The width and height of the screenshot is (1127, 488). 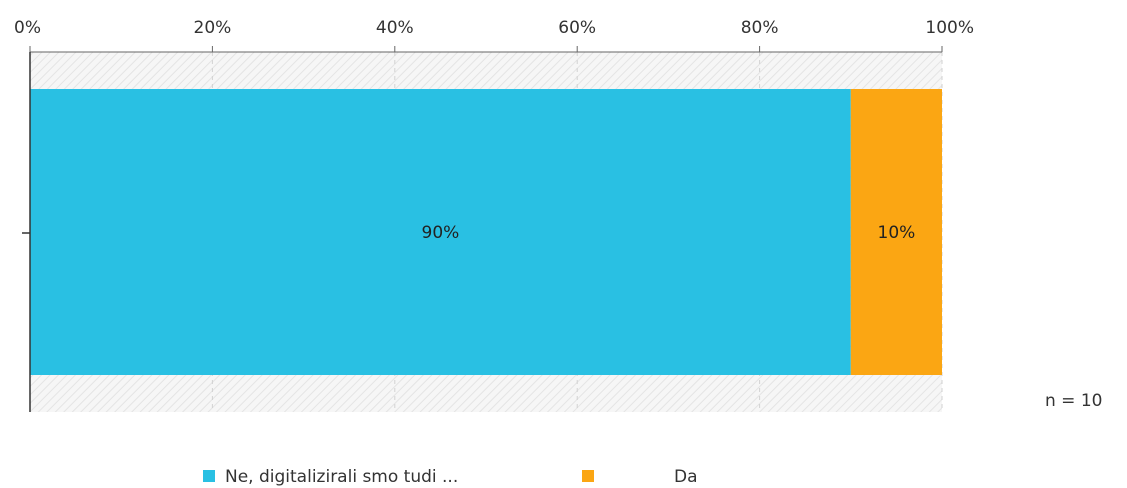 I want to click on bar-data-label: 90%, so click(x=441, y=233).